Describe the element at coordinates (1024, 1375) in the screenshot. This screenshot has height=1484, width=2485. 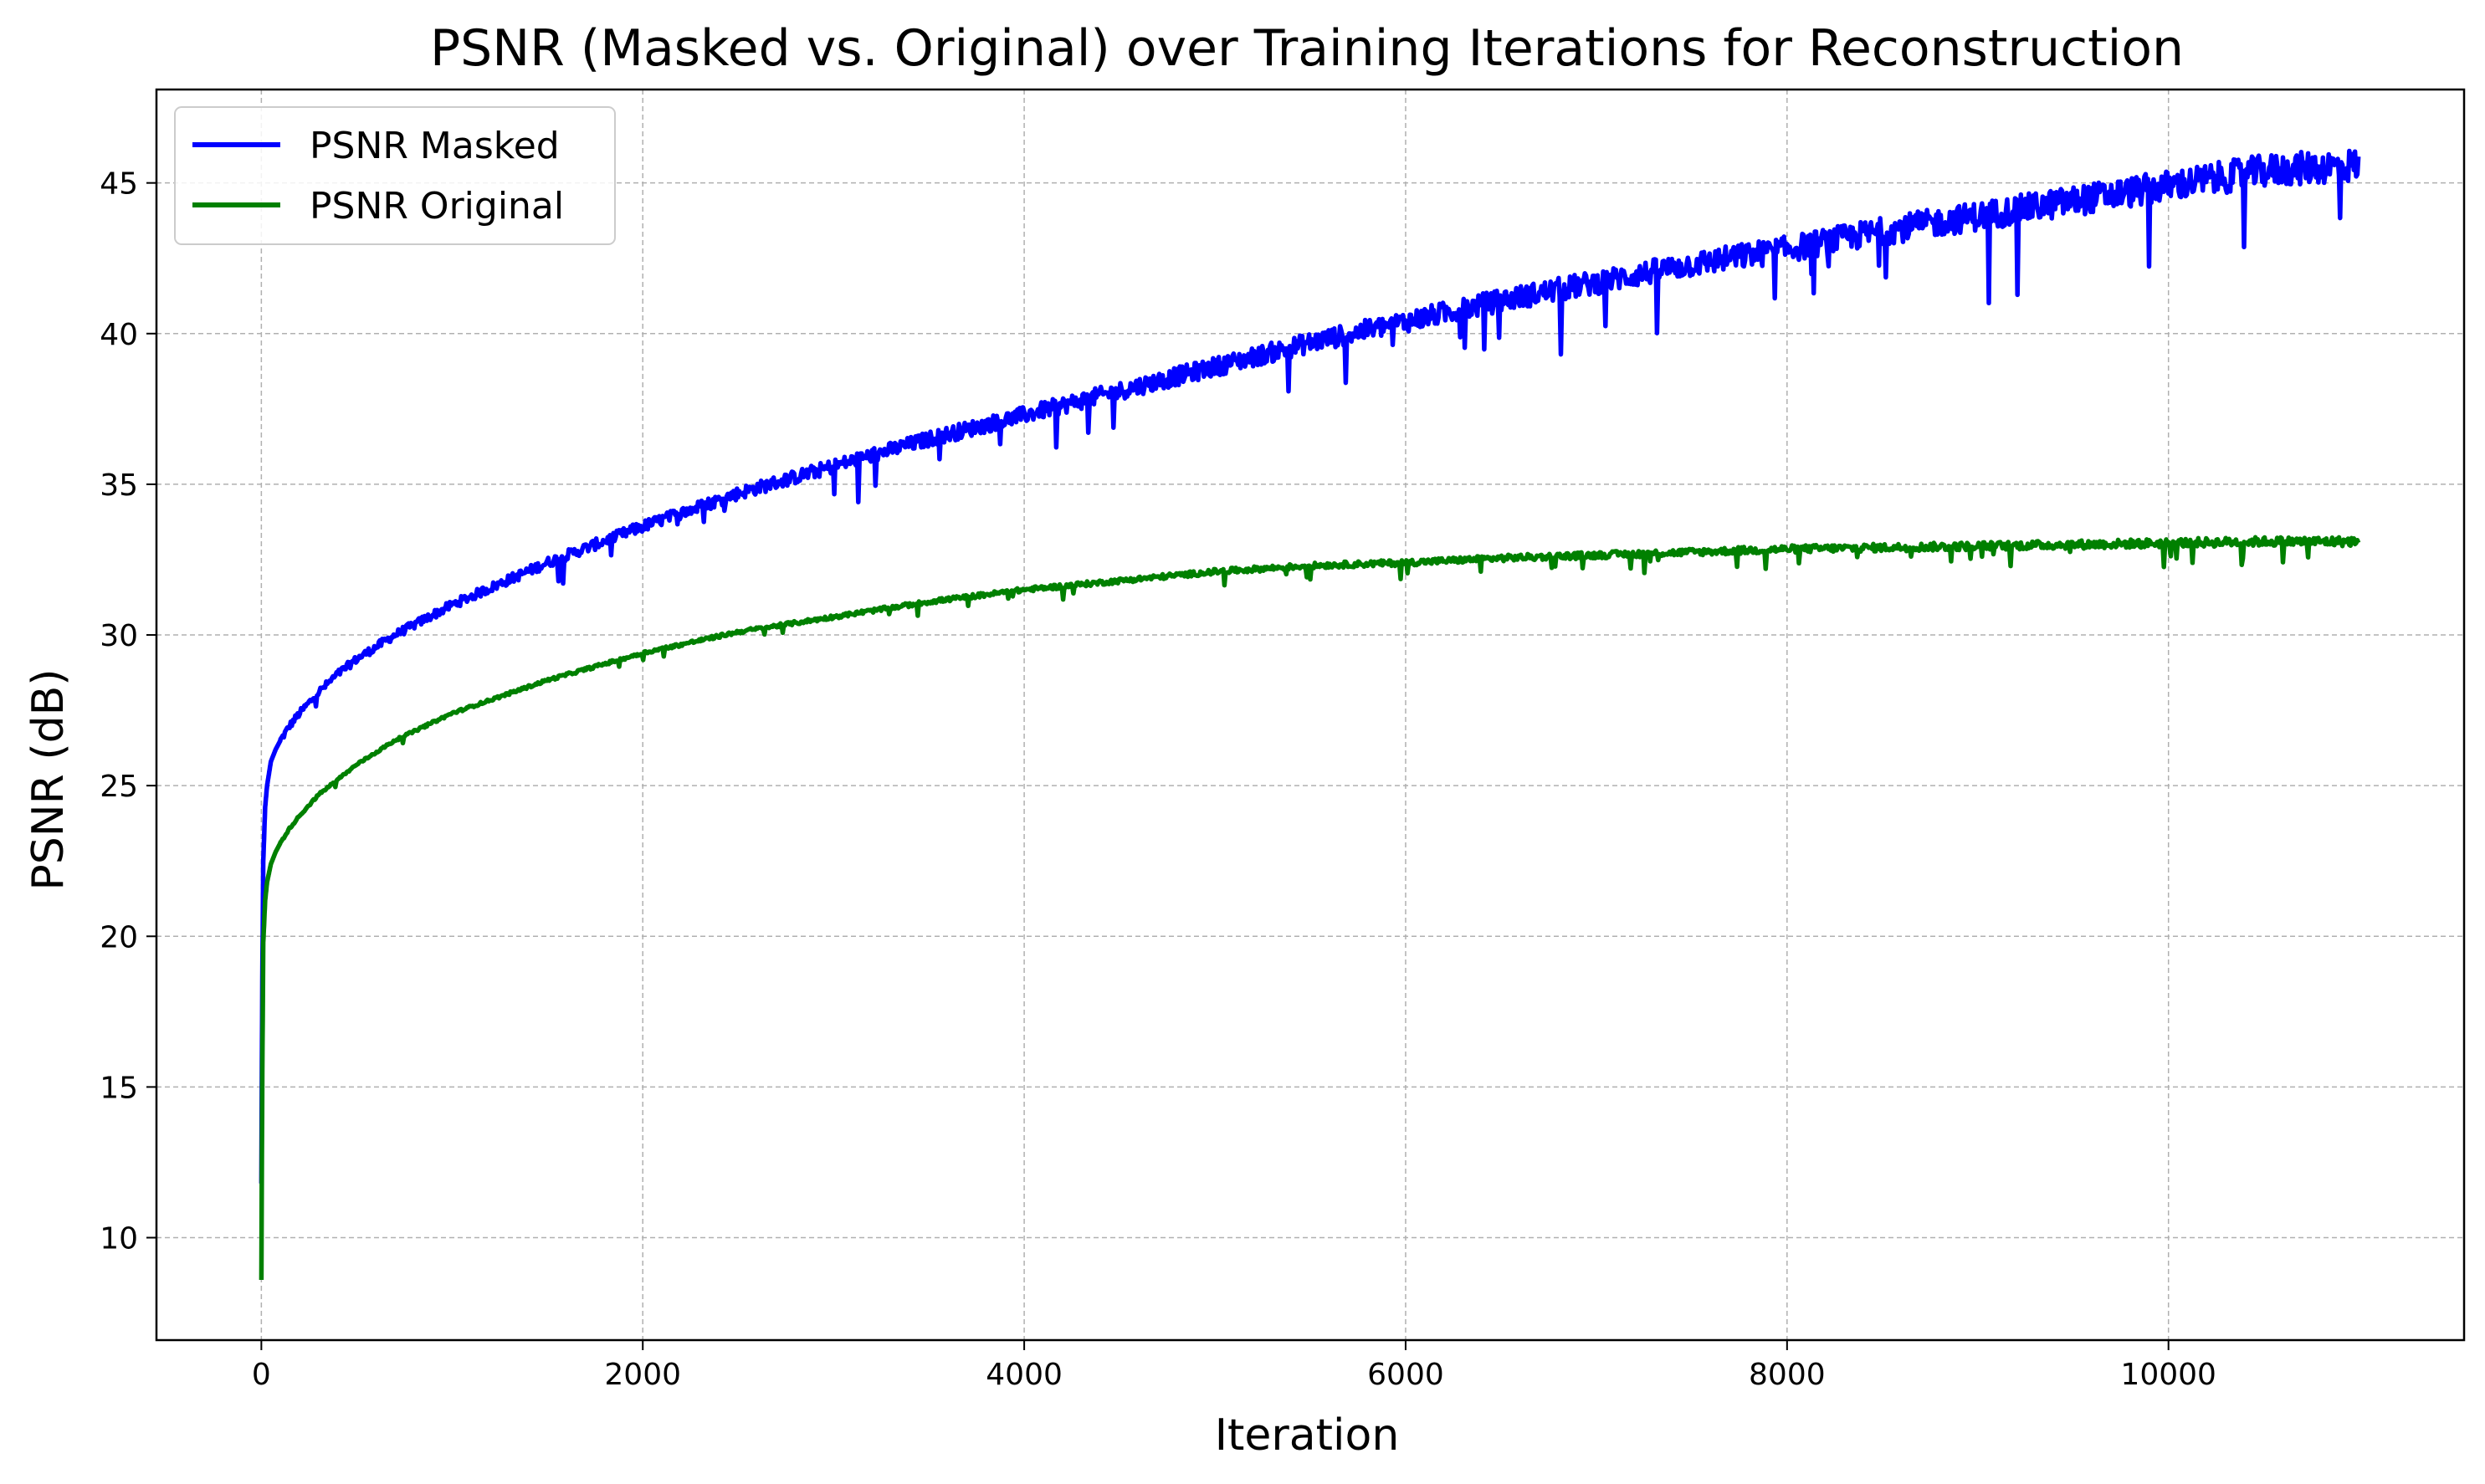
I see `x-tick-label: 4000` at that location.